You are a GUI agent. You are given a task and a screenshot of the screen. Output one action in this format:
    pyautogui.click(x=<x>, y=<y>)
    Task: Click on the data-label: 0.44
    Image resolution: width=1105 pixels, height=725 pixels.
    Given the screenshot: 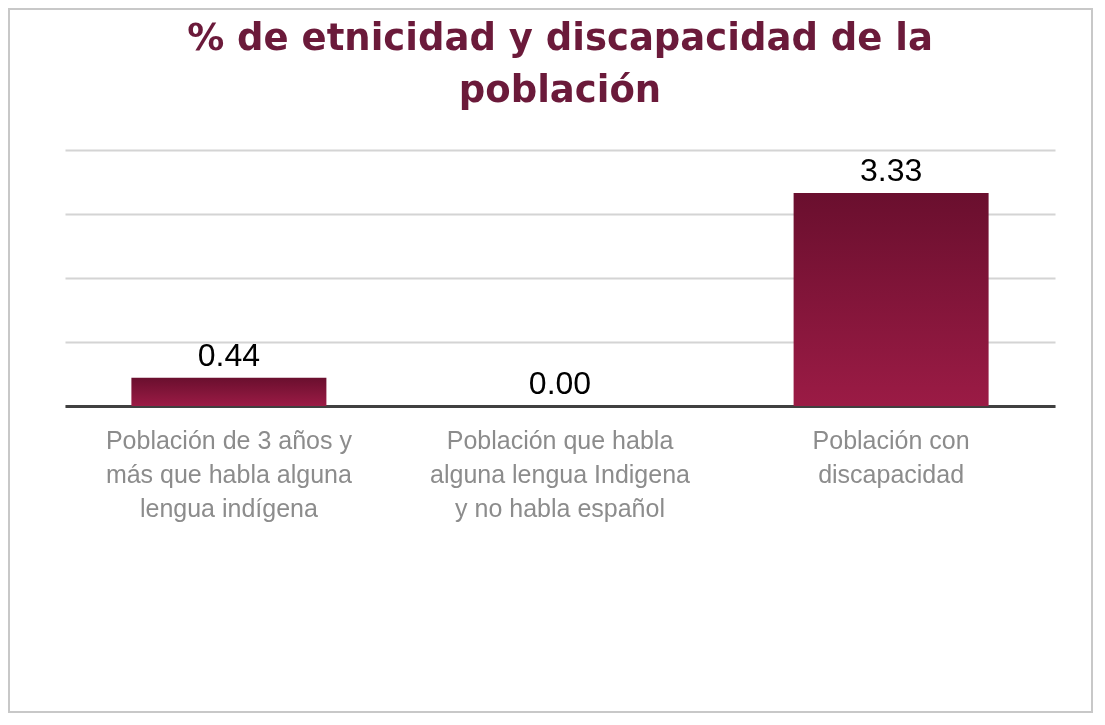 What is the action you would take?
    pyautogui.click(x=229, y=354)
    